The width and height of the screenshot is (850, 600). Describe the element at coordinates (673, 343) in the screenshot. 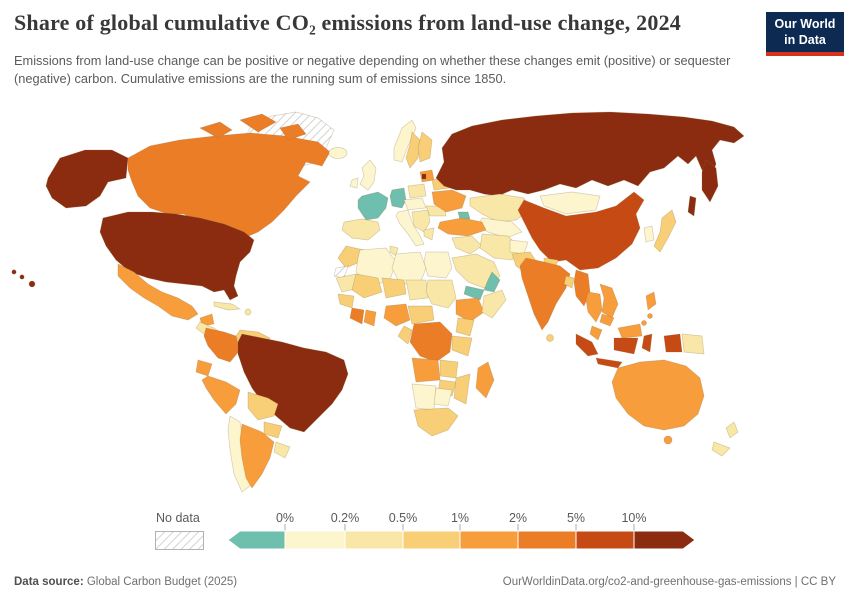

I see `country-indonesia-papua` at that location.